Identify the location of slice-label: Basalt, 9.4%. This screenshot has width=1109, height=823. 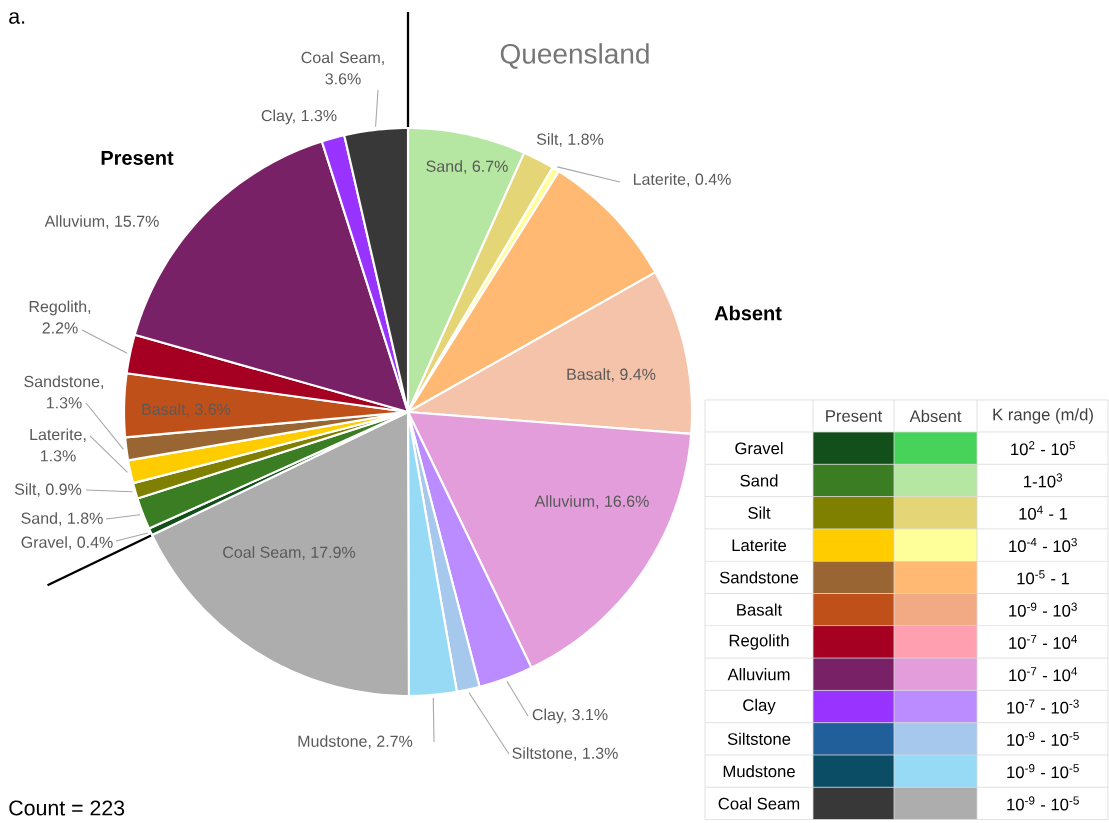
(611, 375).